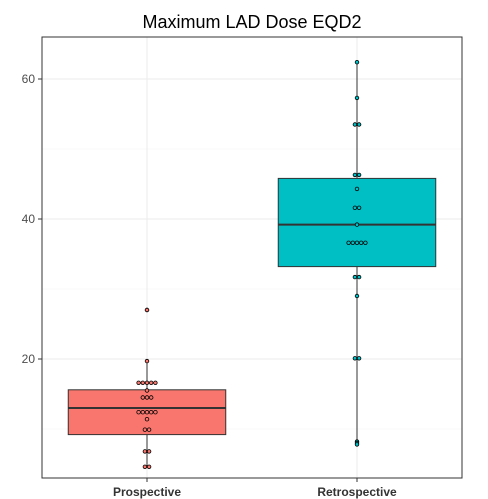 The width and height of the screenshot is (488, 499). What do you see at coordinates (147, 492) in the screenshot?
I see `x-category-label: Prospective` at bounding box center [147, 492].